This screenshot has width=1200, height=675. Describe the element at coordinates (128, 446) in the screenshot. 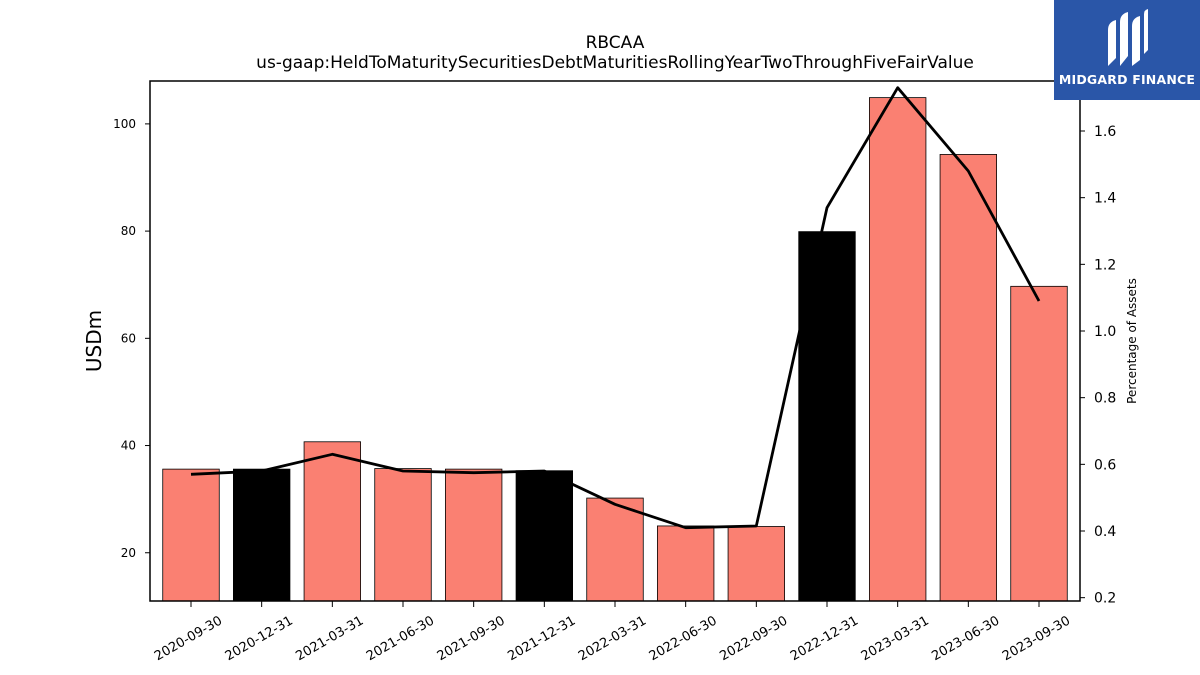

I see `y-tick-label: 40` at that location.